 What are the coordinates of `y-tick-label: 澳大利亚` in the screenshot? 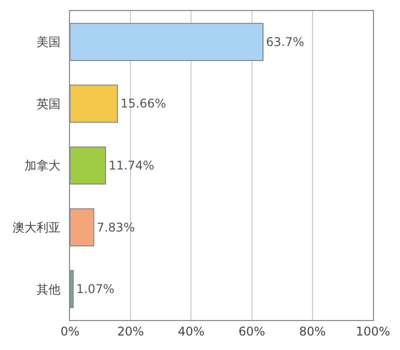 It's located at (36, 227).